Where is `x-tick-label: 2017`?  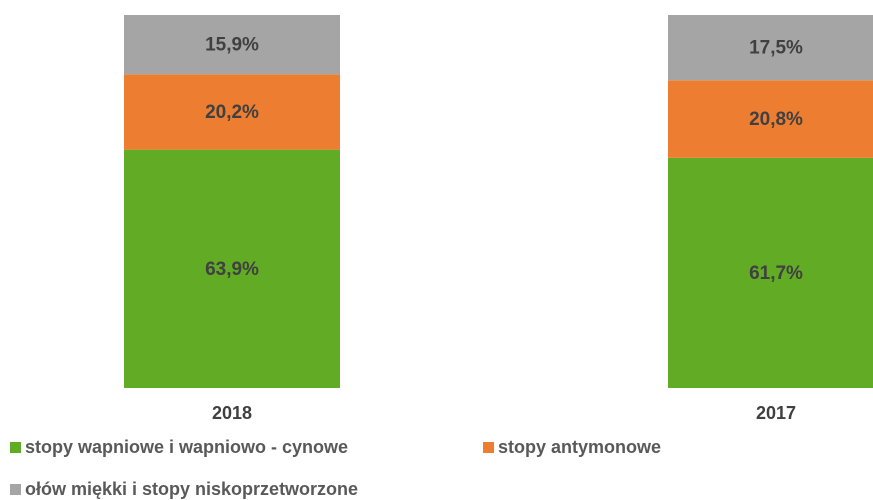 x-tick-label: 2017 is located at coordinates (776, 413).